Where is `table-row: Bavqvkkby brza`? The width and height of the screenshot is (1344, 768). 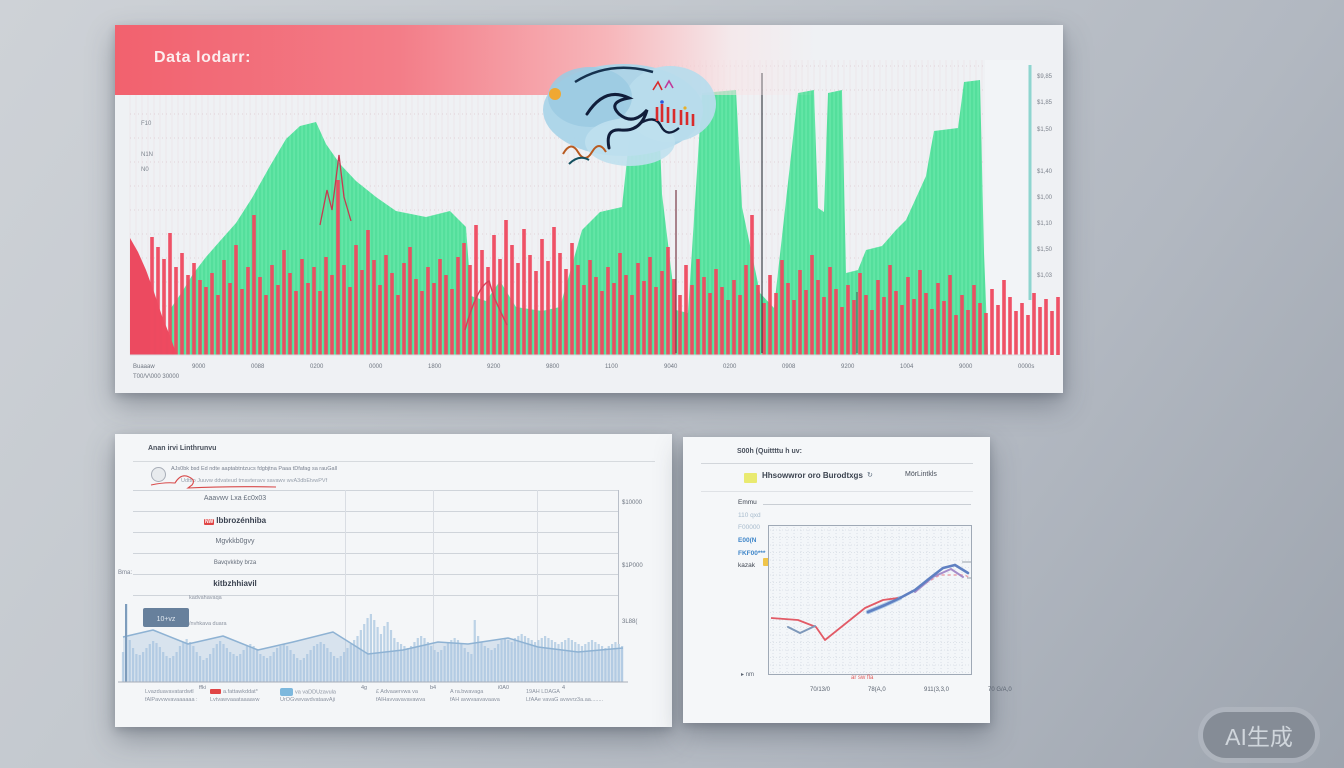
table-row: Bavqvkkby brza is located at coordinates (235, 563).